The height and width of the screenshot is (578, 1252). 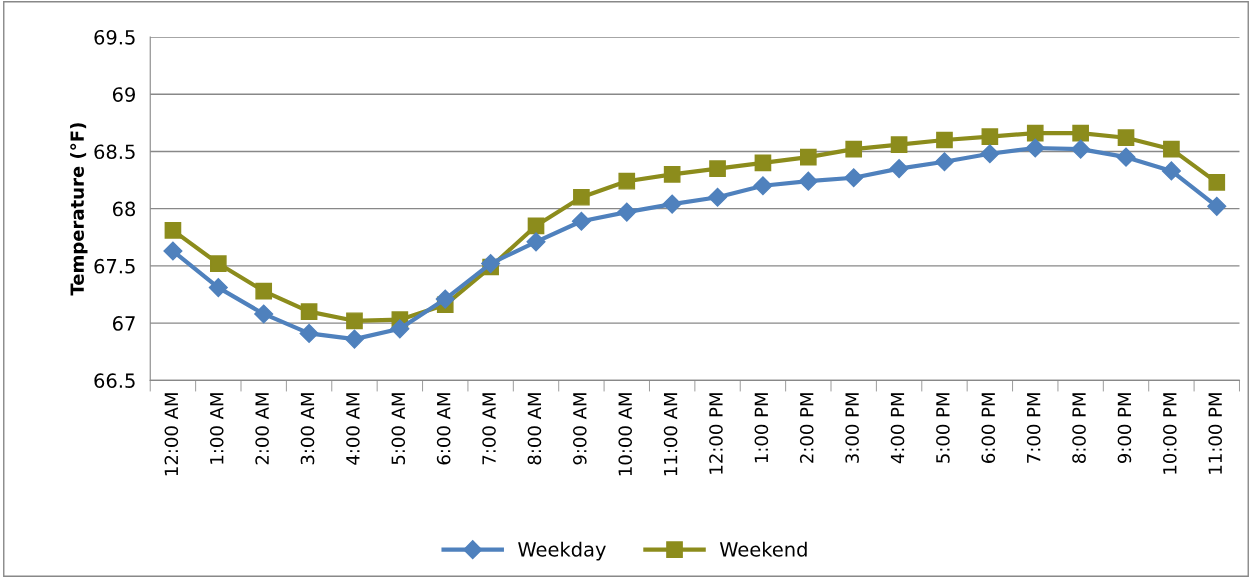 I want to click on x-tick-label: 7:00 PM, so click(x=1033, y=428).